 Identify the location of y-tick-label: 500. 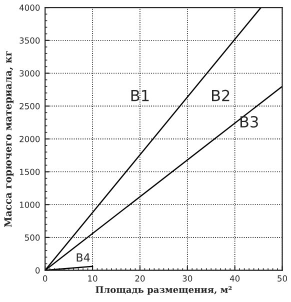
(32, 237).